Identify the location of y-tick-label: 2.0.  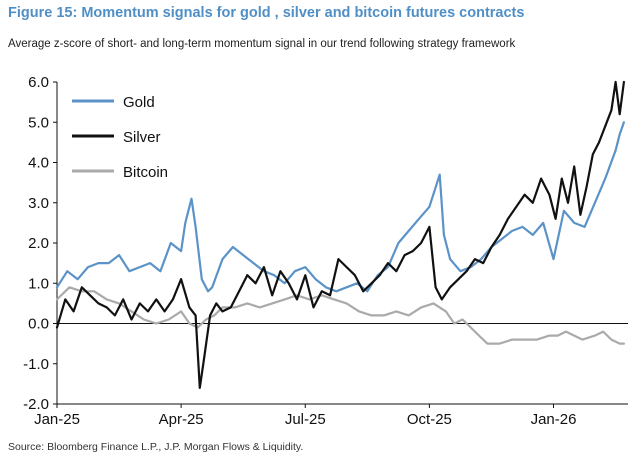
(38, 243).